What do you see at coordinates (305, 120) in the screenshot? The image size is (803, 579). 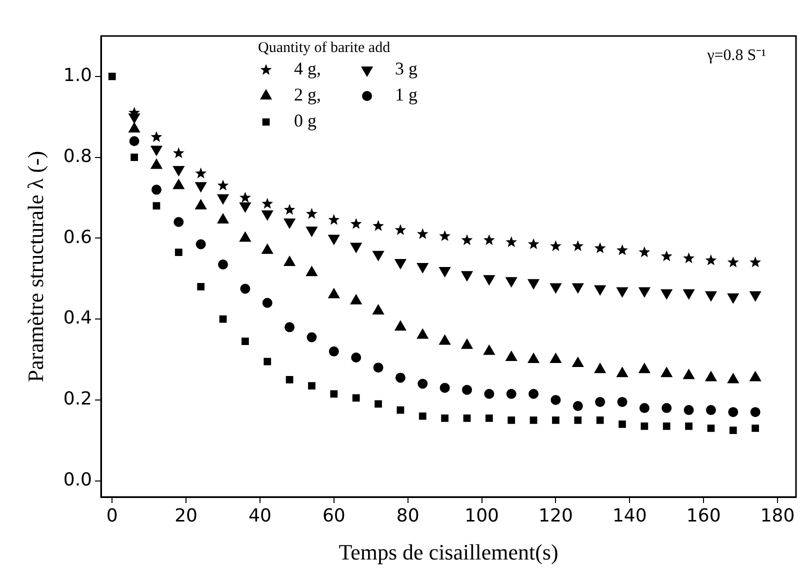 I see `legend-label: 0 g` at bounding box center [305, 120].